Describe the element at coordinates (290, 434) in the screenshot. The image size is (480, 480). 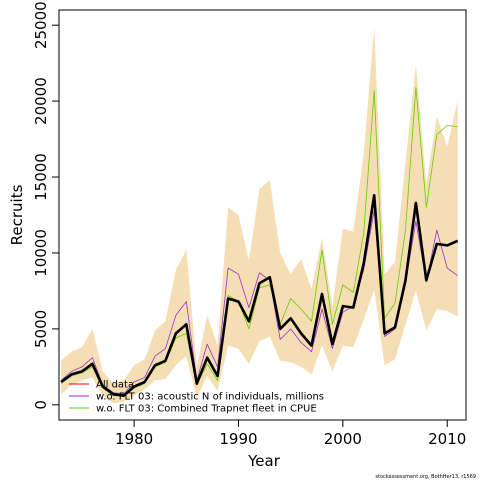
I see `x-axis-ticks: 1980 1990 2000 2010` at that location.